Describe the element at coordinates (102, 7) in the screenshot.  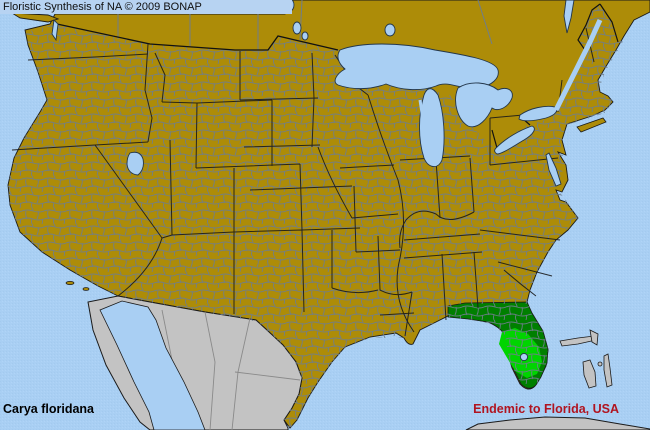
I see `map-title: Floristic Synthesis of NA © 2009 BONAP` at that location.